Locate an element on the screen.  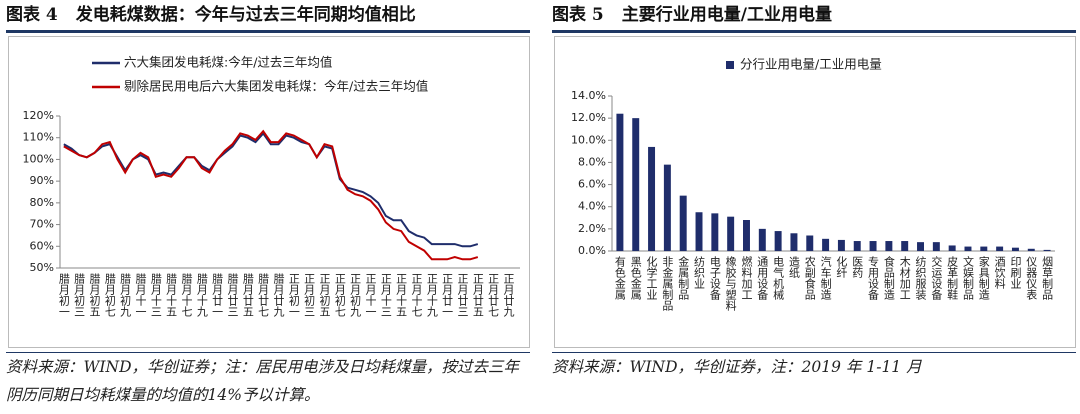
x-tick-label: 腊月廿七 is located at coordinates (263, 295).